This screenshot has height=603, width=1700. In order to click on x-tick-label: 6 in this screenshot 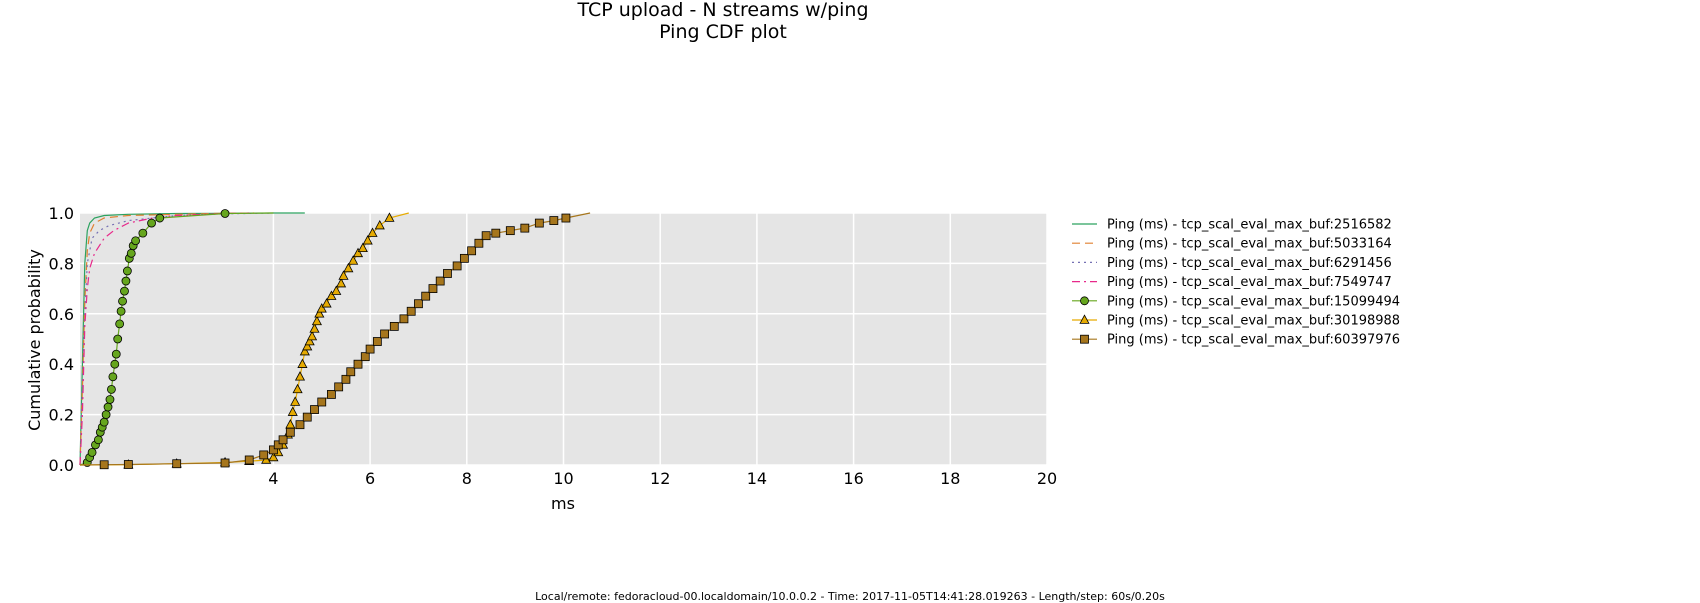, I will do `click(370, 478)`.